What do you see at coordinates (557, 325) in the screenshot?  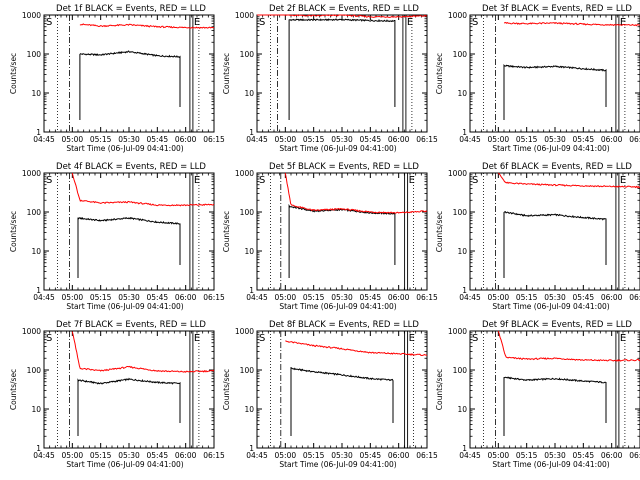 I see `chart-title: Det 9f BLACK = Events, RED = LLD` at bounding box center [557, 325].